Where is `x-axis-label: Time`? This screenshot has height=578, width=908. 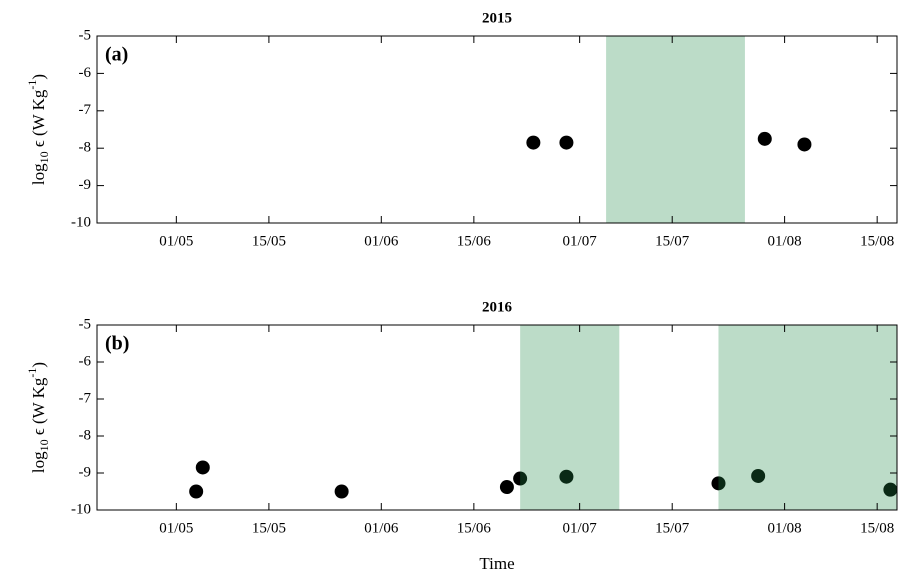
x-axis-label: Time is located at coordinates (496, 563).